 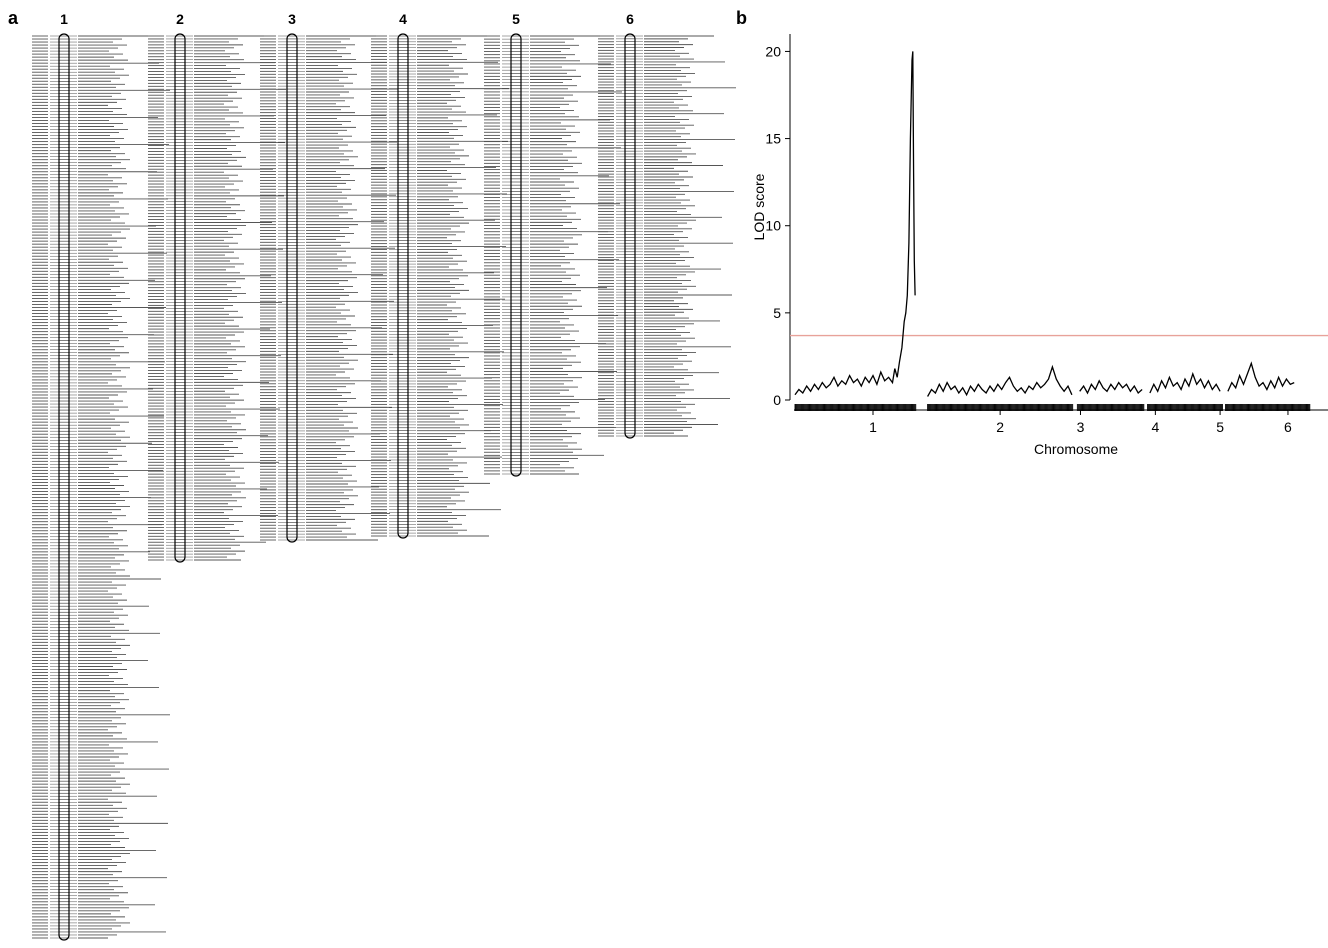 I want to click on chromosome-5: 5, so click(x=553, y=244).